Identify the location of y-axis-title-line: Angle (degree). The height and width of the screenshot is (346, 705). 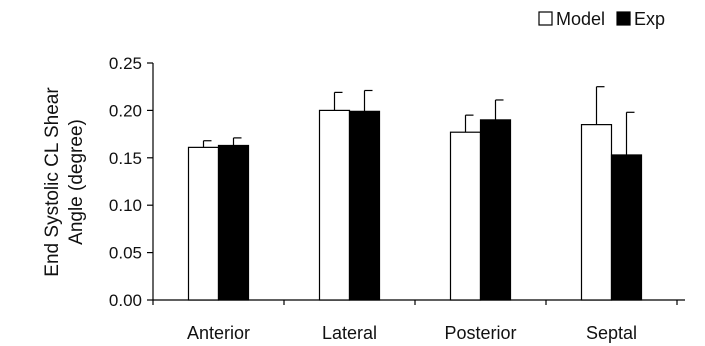
(76, 182).